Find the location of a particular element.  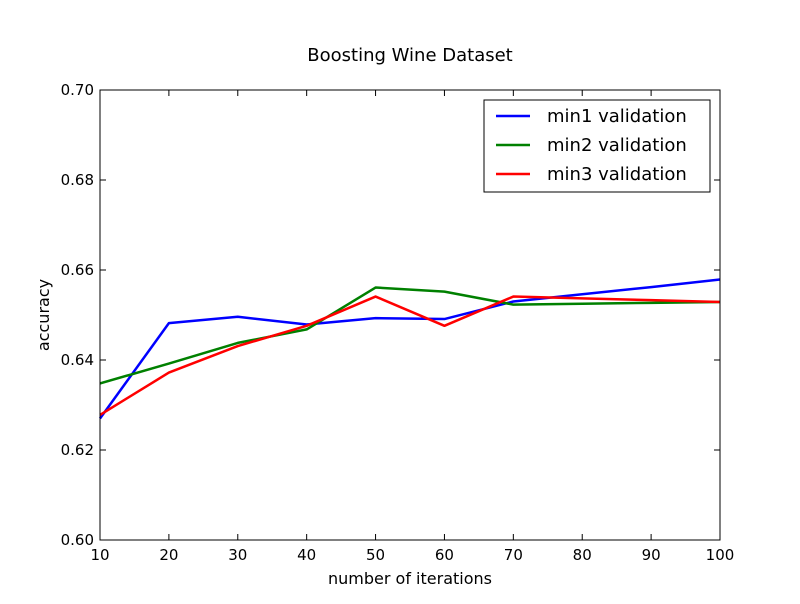

x-tick-label: 60 is located at coordinates (444, 555).